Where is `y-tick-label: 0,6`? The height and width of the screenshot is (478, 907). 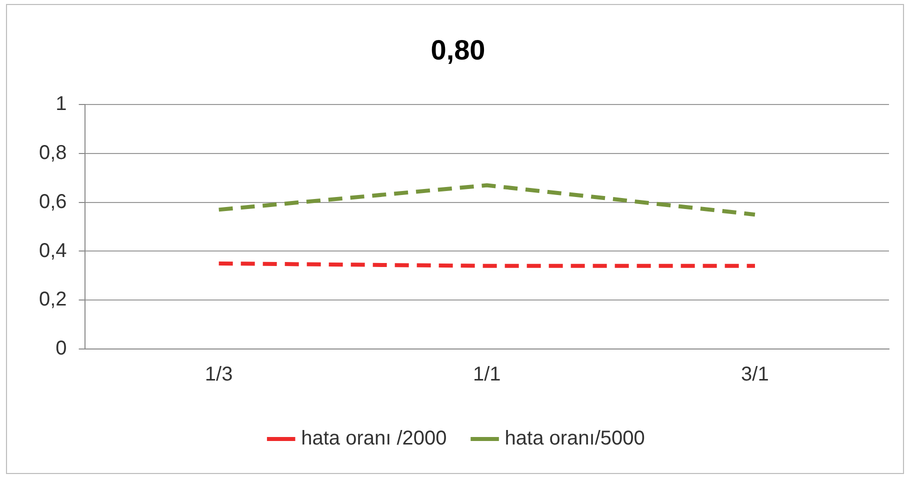 y-tick-label: 0,6 is located at coordinates (52, 201).